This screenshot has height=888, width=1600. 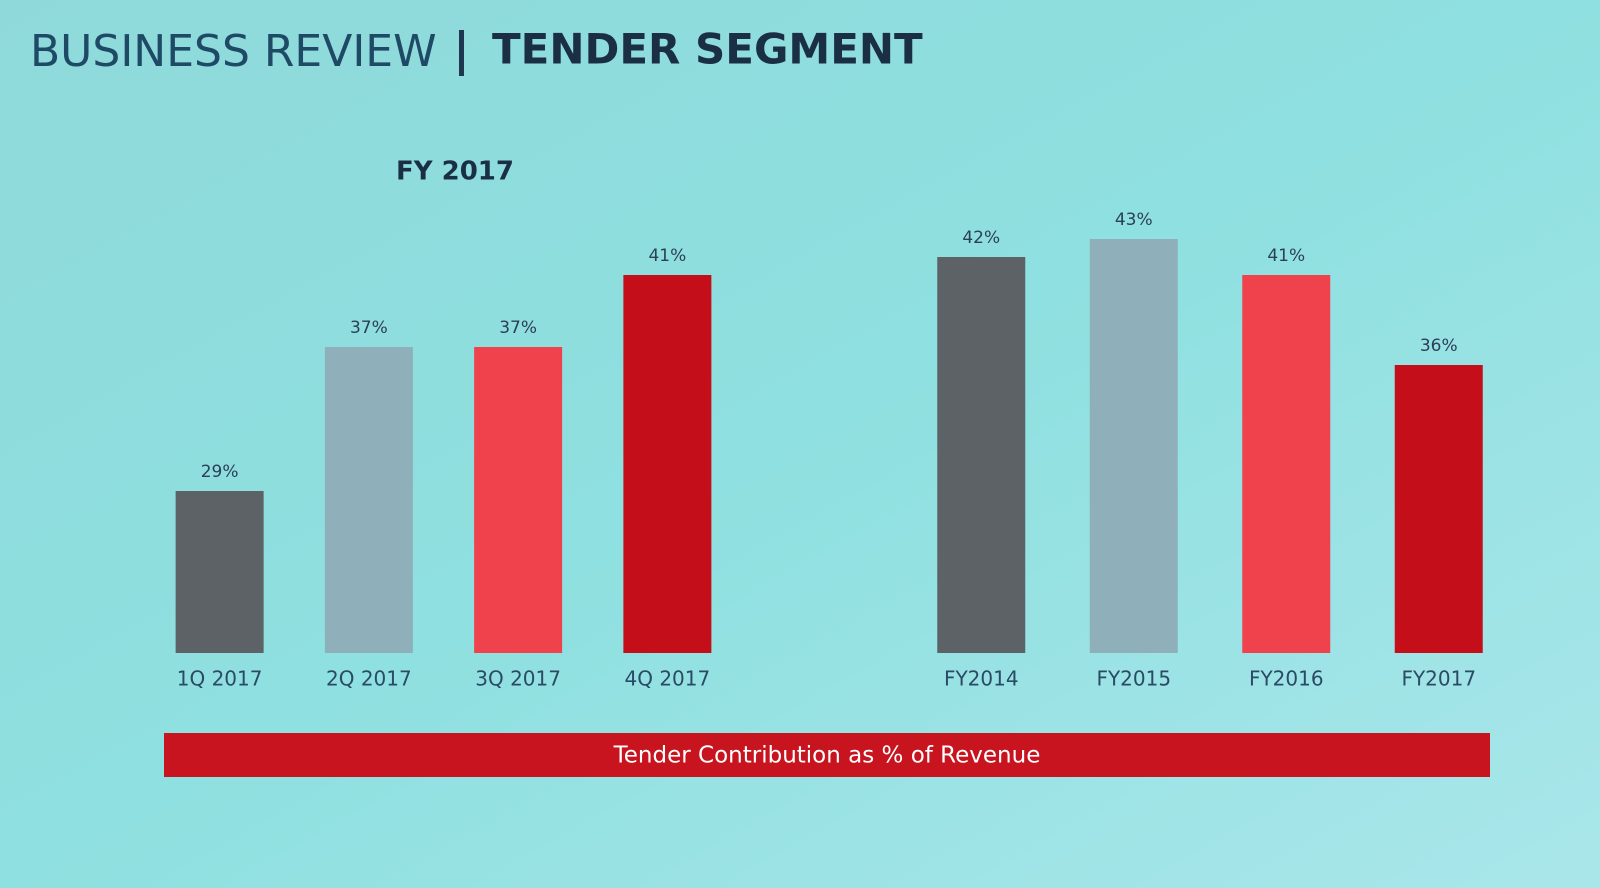 What do you see at coordinates (981, 238) in the screenshot?
I see `value-label: 42%` at bounding box center [981, 238].